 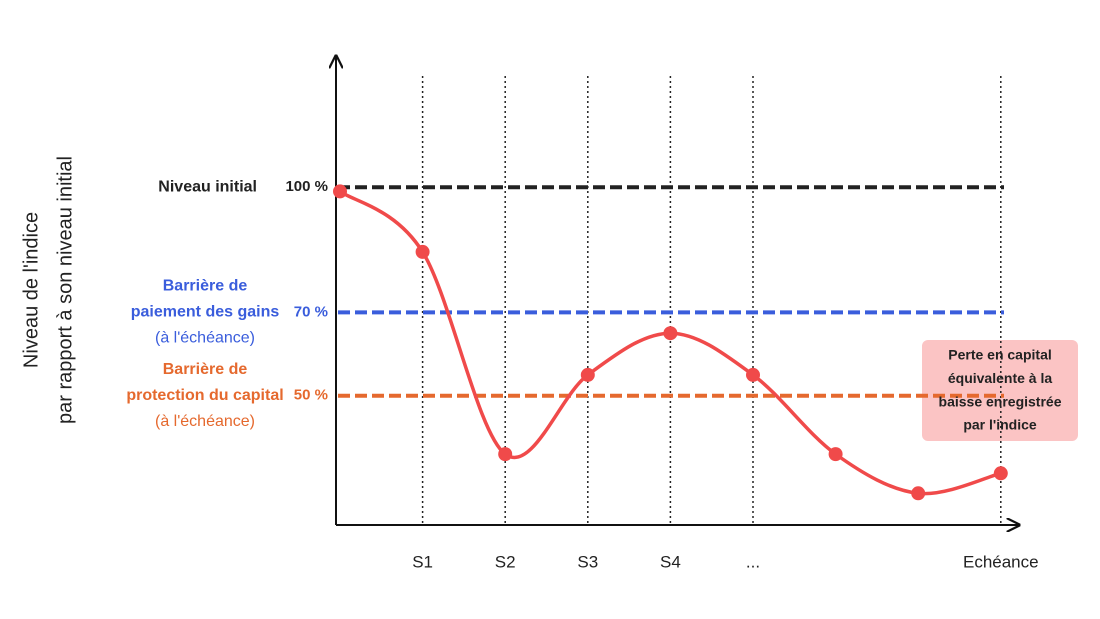 What do you see at coordinates (670, 561) in the screenshot?
I see `x-tick-label: S4` at bounding box center [670, 561].